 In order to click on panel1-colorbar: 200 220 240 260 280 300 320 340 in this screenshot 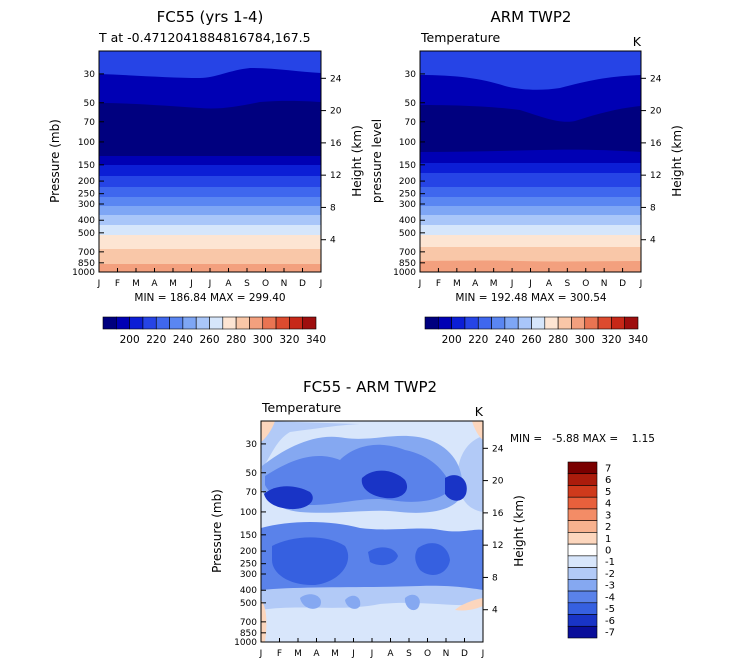, I will do `click(214, 331)`.